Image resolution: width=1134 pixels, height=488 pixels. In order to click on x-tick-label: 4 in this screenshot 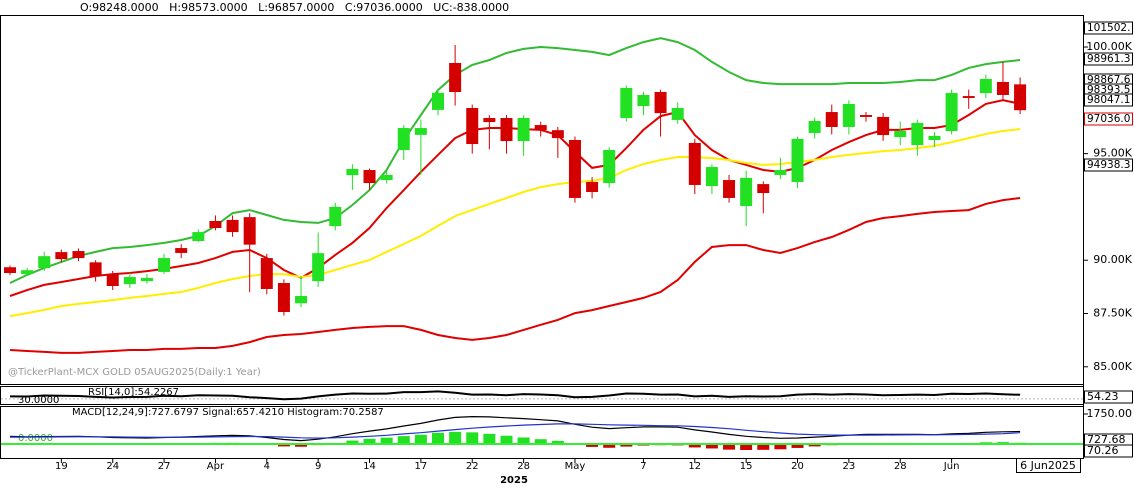, I will do `click(267, 466)`.